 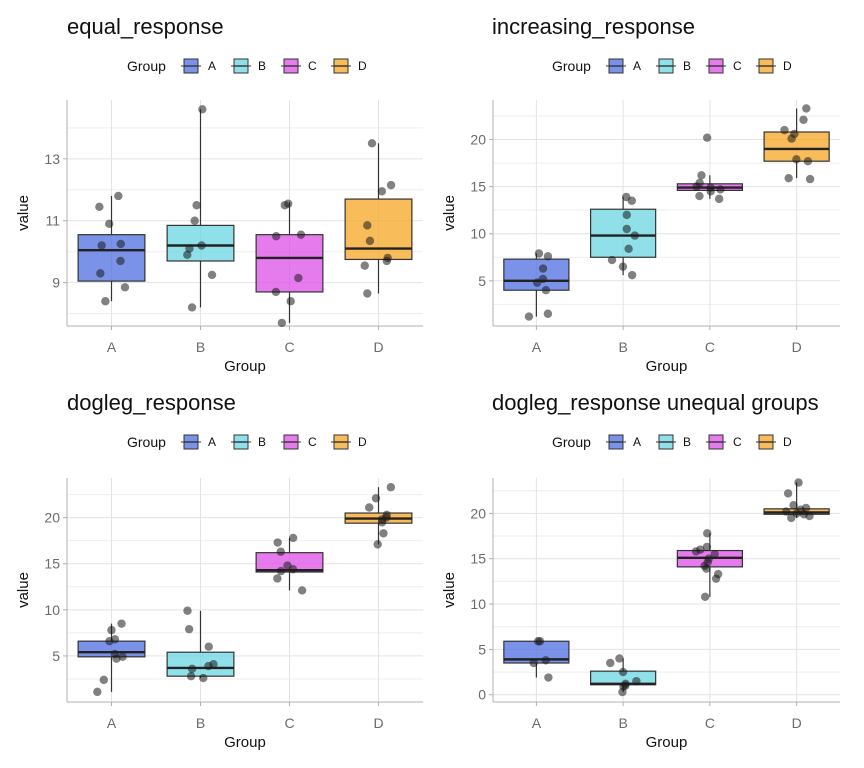 What do you see at coordinates (200, 347) in the screenshot?
I see `x-tick-label: B` at bounding box center [200, 347].